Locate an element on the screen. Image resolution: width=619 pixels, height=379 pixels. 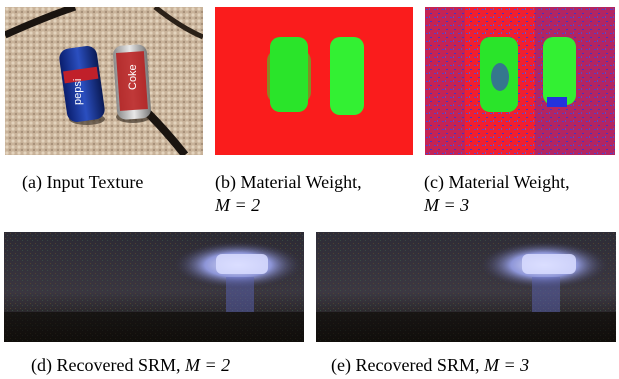
pepsi-can: pepsi is located at coordinates (82, 85).